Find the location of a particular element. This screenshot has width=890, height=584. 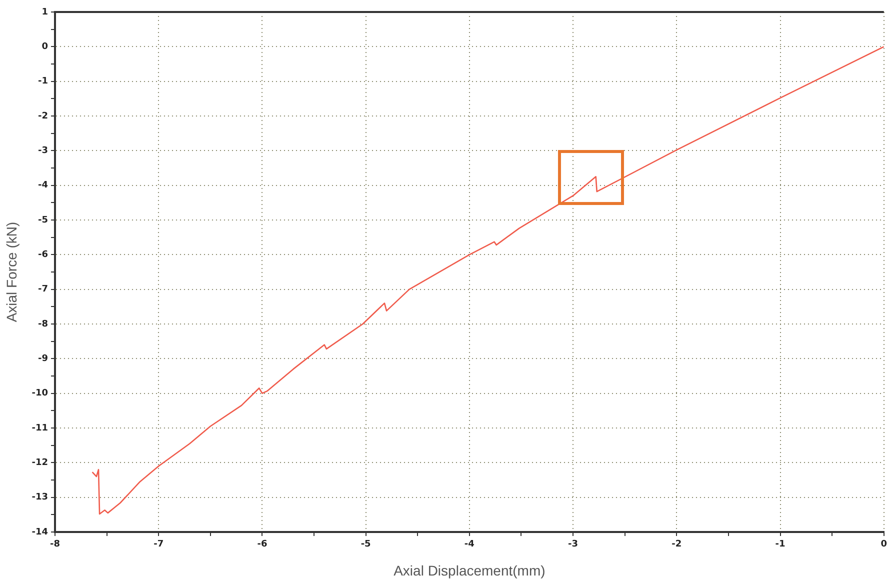

y-tick-label: -7 is located at coordinates (43, 289).